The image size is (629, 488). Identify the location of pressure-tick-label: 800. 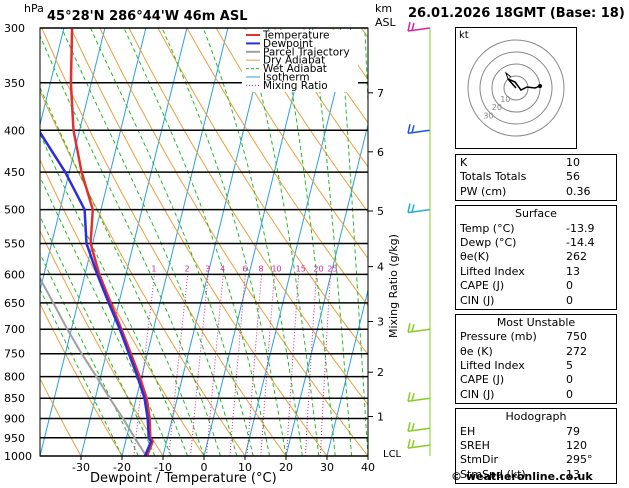
(14, 377).